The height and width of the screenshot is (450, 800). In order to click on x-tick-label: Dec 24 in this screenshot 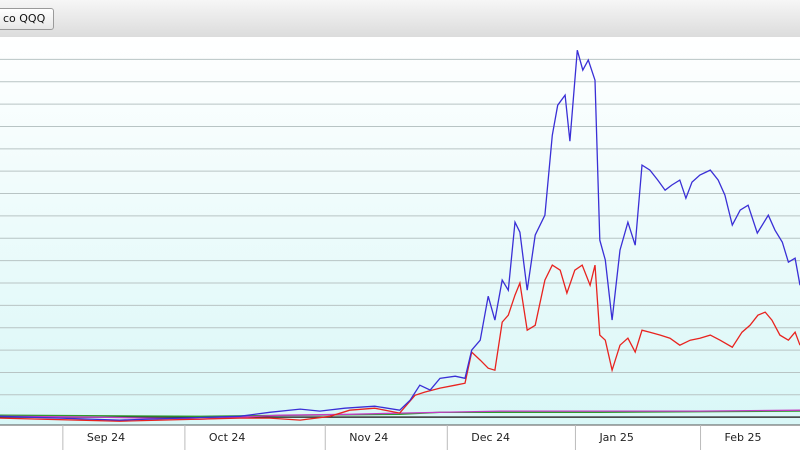, I will do `click(490, 437)`.